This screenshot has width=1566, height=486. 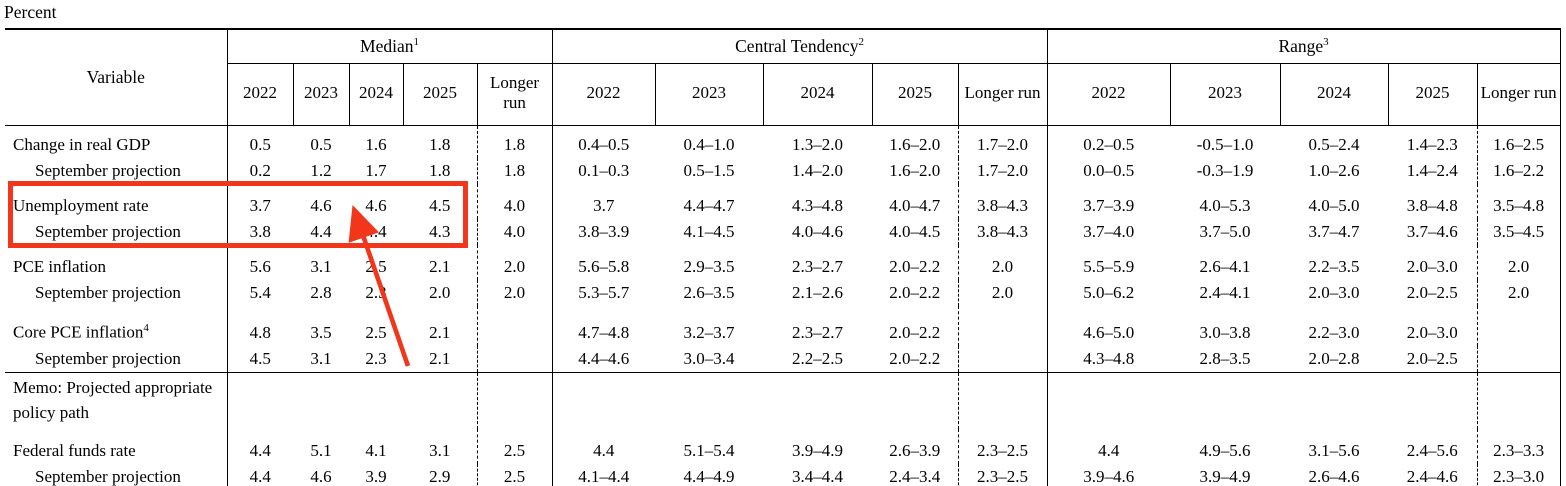 I want to click on row-label: Memo: Projected appropriate policy path, so click(x=116, y=400).